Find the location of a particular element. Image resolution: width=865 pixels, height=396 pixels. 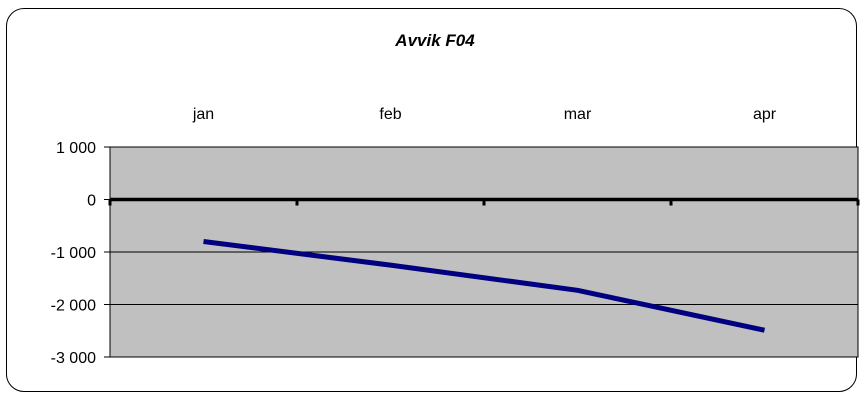

category-label: jan is located at coordinates (203, 114).